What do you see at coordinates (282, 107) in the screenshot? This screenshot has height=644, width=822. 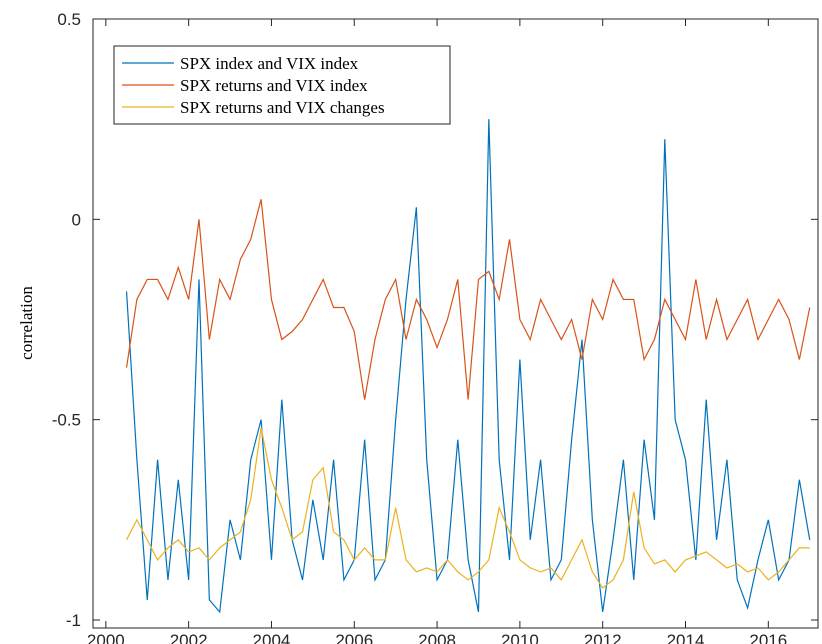 I see `legend-label: SPX returns and VIX changes` at bounding box center [282, 107].